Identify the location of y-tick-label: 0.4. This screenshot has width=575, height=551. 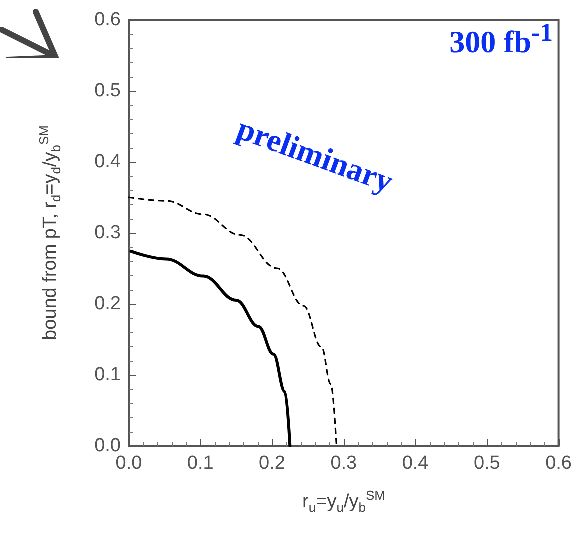
(108, 162).